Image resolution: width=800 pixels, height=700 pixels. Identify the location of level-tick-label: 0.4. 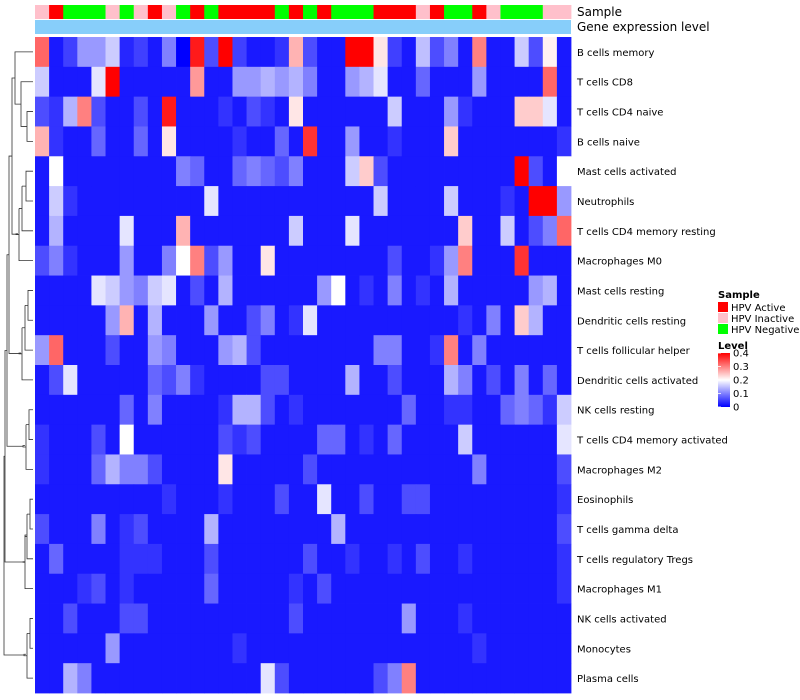
(741, 354).